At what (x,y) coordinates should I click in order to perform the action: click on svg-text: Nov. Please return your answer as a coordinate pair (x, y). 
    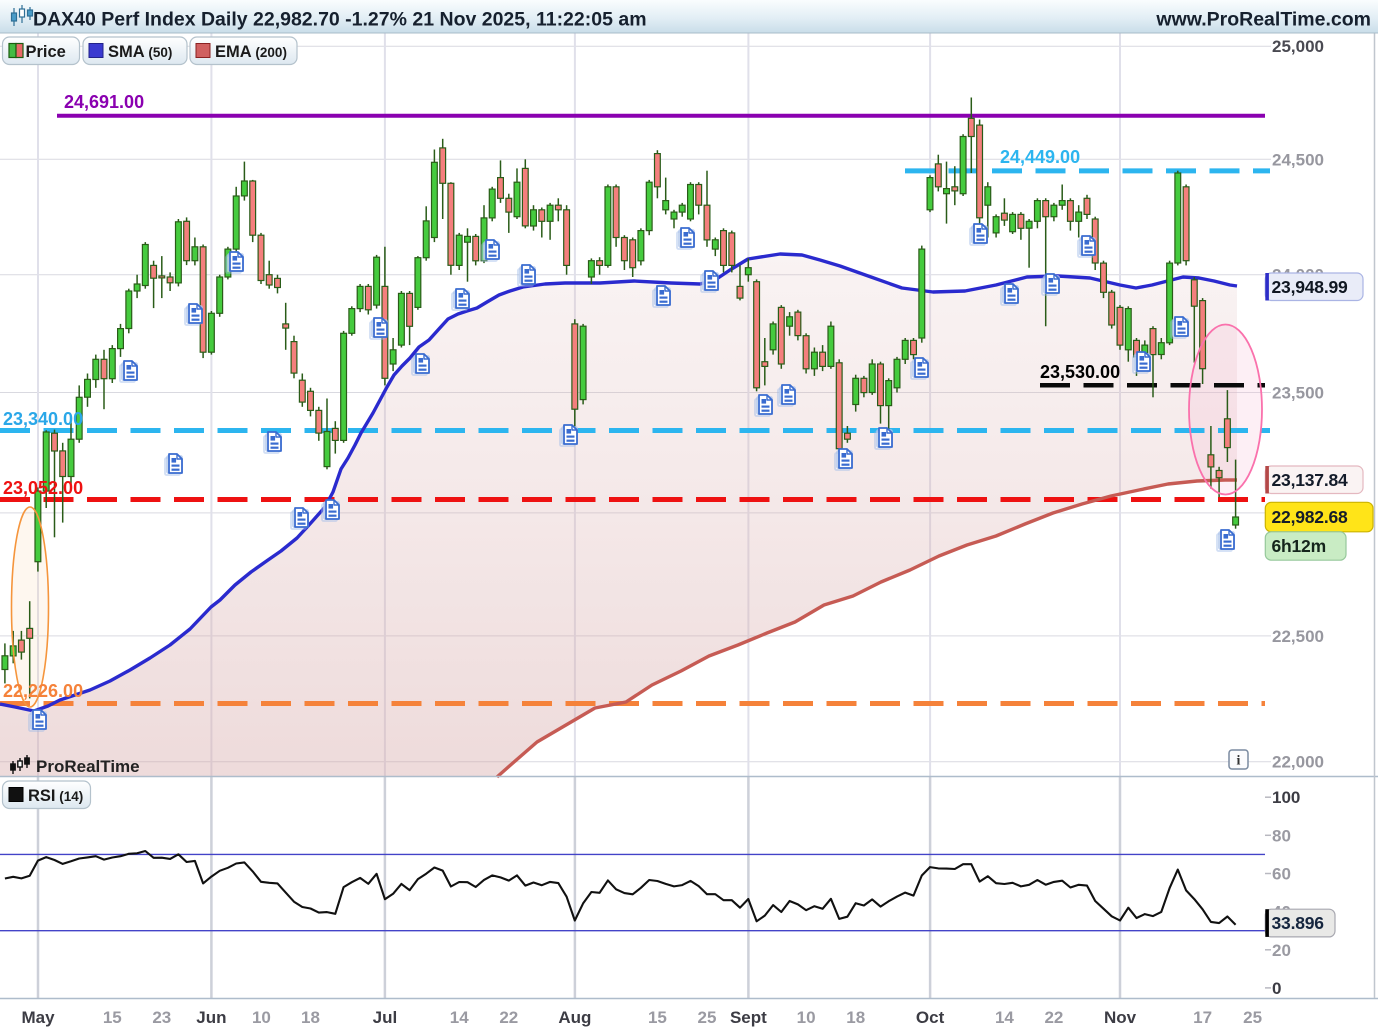
    Looking at the image, I should click on (1120, 1017).